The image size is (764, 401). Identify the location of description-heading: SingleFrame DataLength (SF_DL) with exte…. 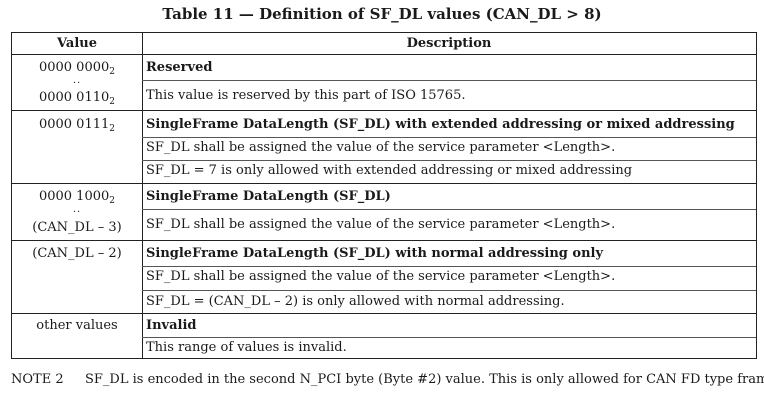
(440, 124).